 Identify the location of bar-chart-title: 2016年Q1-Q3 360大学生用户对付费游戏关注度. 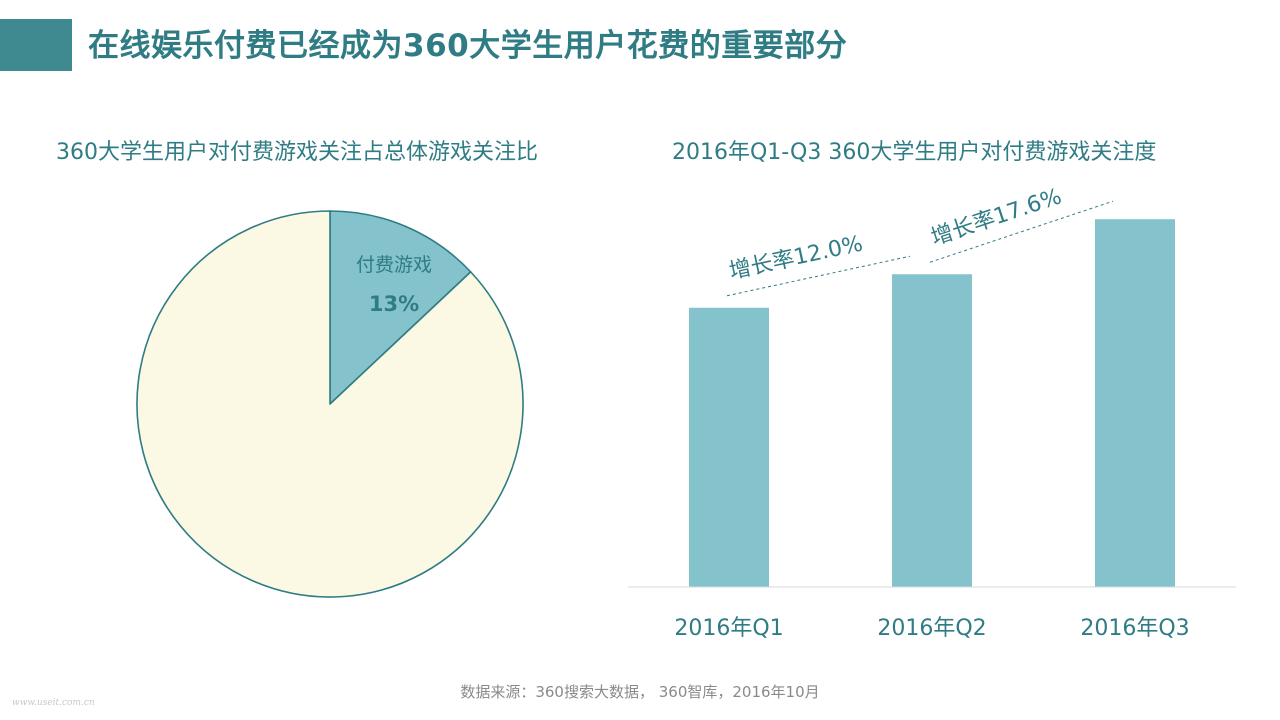
(914, 152).